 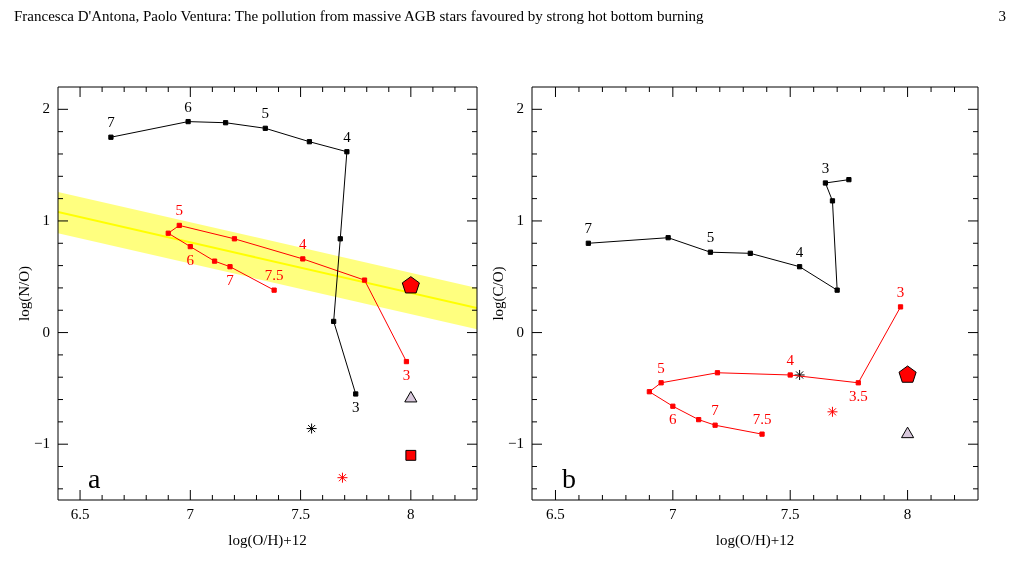 What do you see at coordinates (569, 478) in the screenshot?
I see `annotation: b` at bounding box center [569, 478].